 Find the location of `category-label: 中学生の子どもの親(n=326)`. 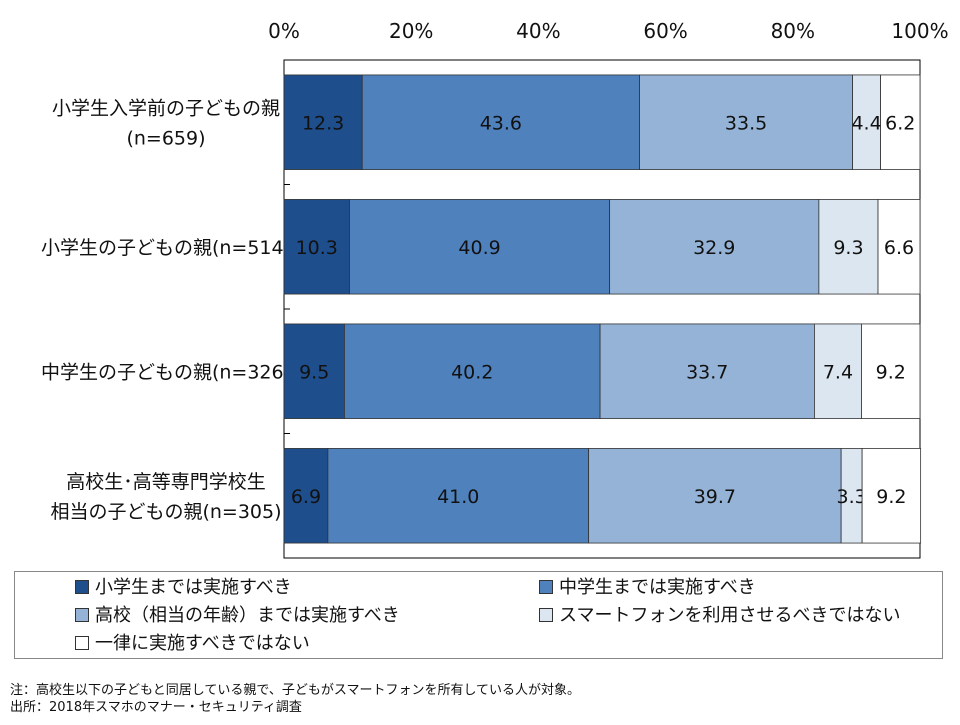

category-label: 中学生の子どもの親(n=326) is located at coordinates (166, 372).